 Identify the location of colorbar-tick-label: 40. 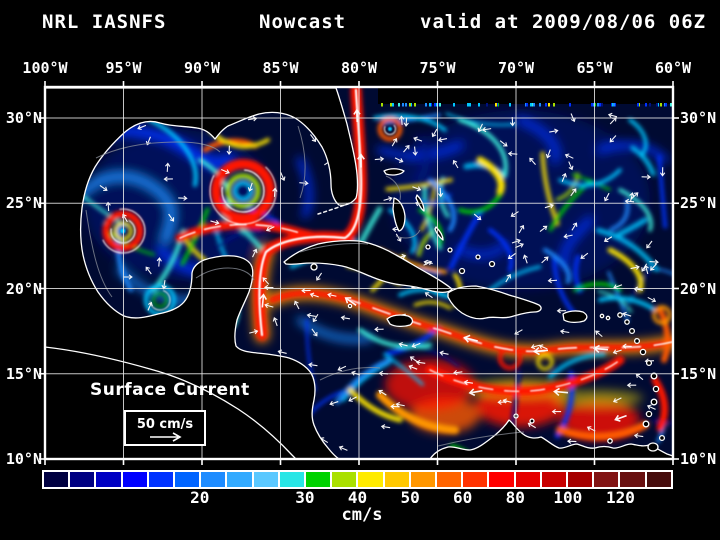
(357, 497).